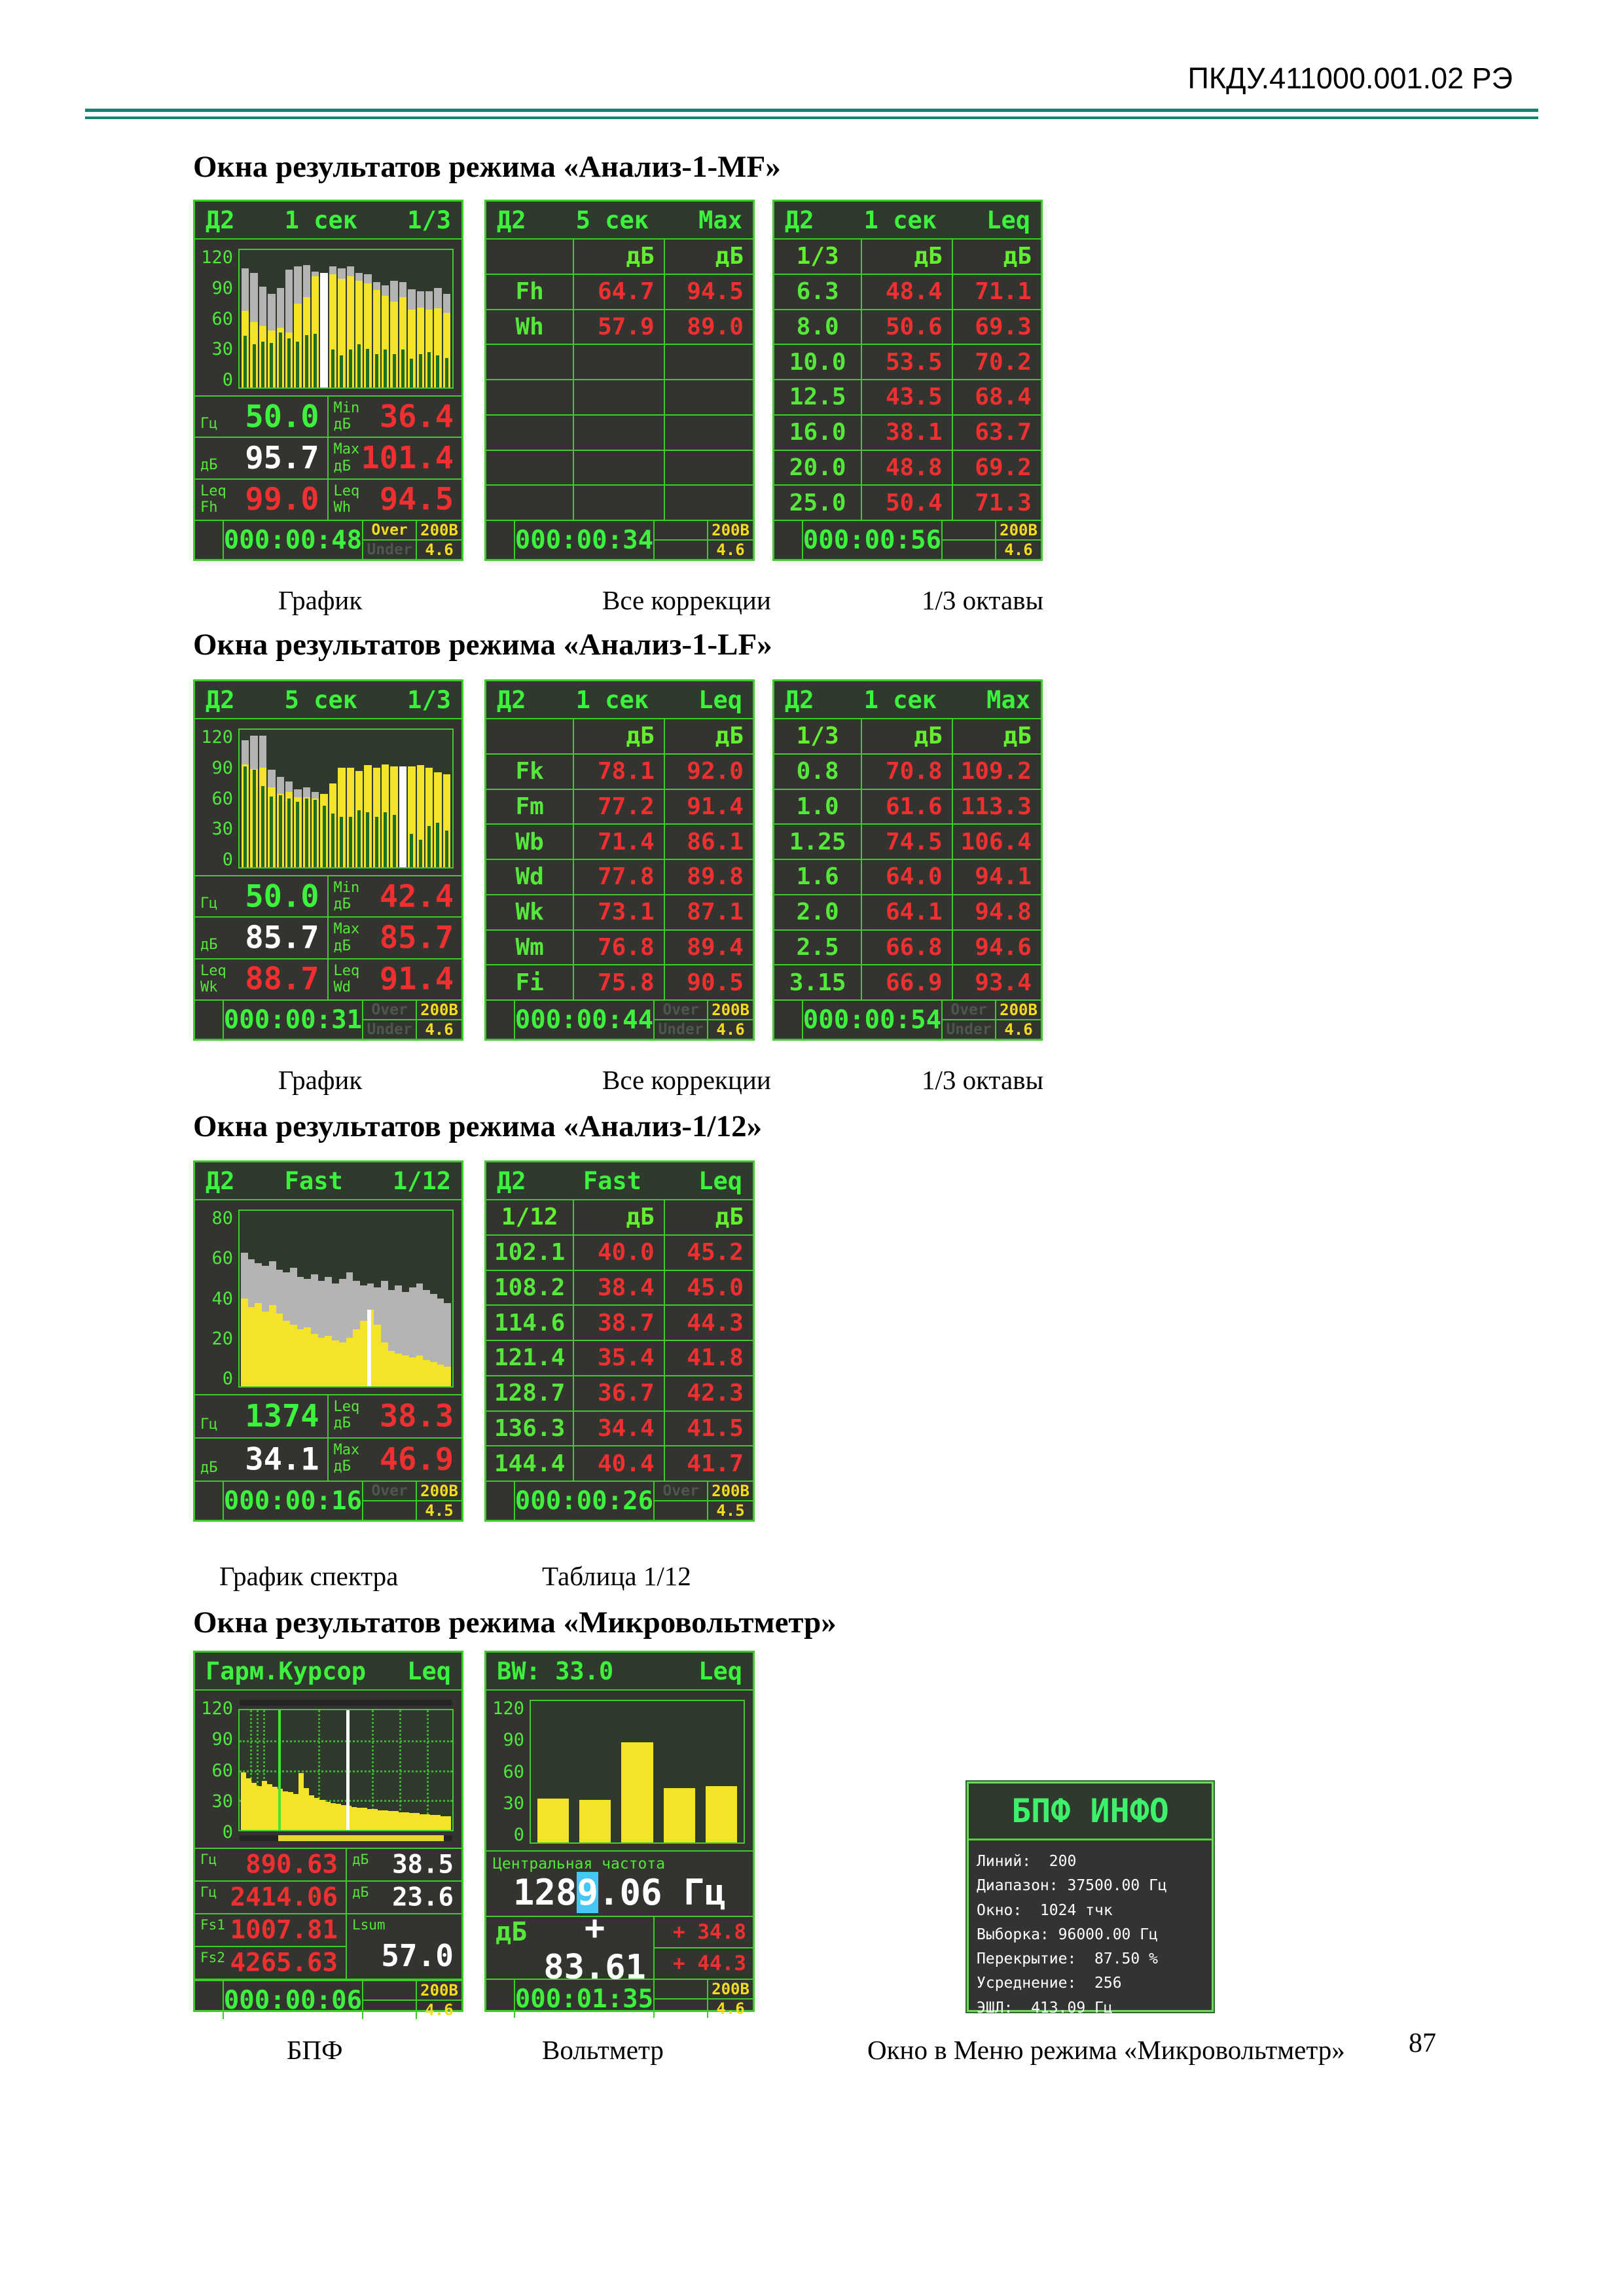  What do you see at coordinates (1017, 736) in the screenshot?
I see `table-cell: дБ` at bounding box center [1017, 736].